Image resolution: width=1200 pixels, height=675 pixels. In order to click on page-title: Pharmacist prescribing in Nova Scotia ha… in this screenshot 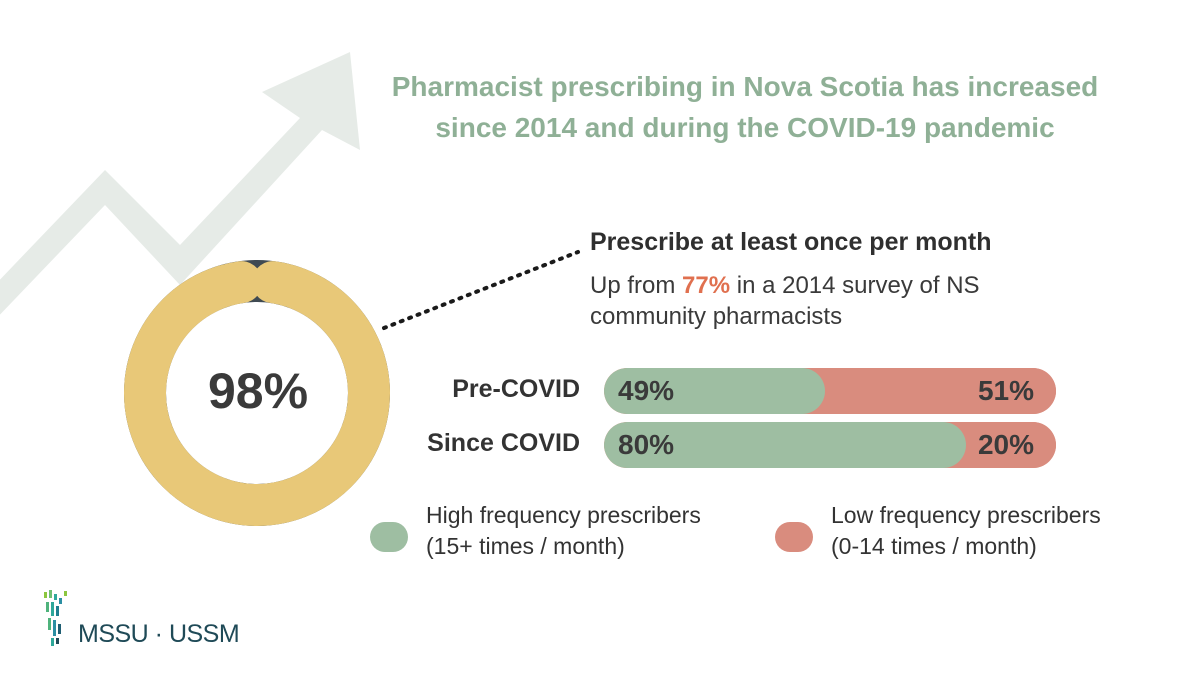, I will do `click(745, 107)`.